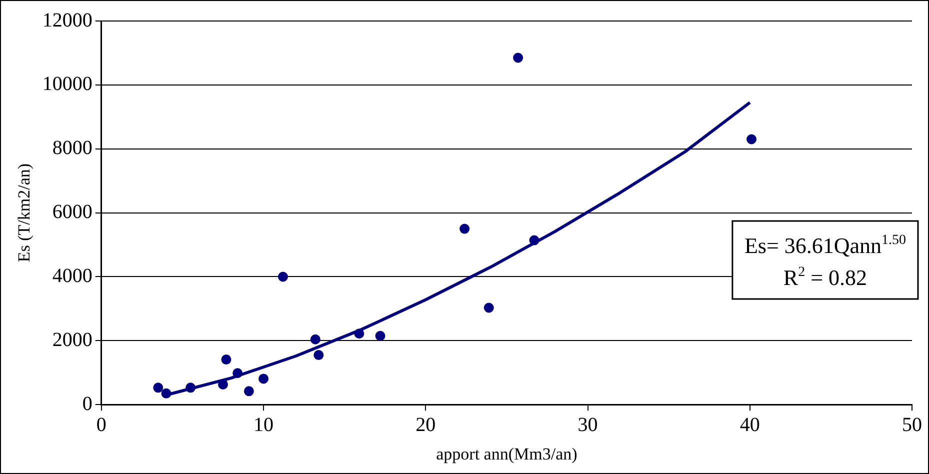  I want to click on x-tick-label: 50, so click(912, 425).